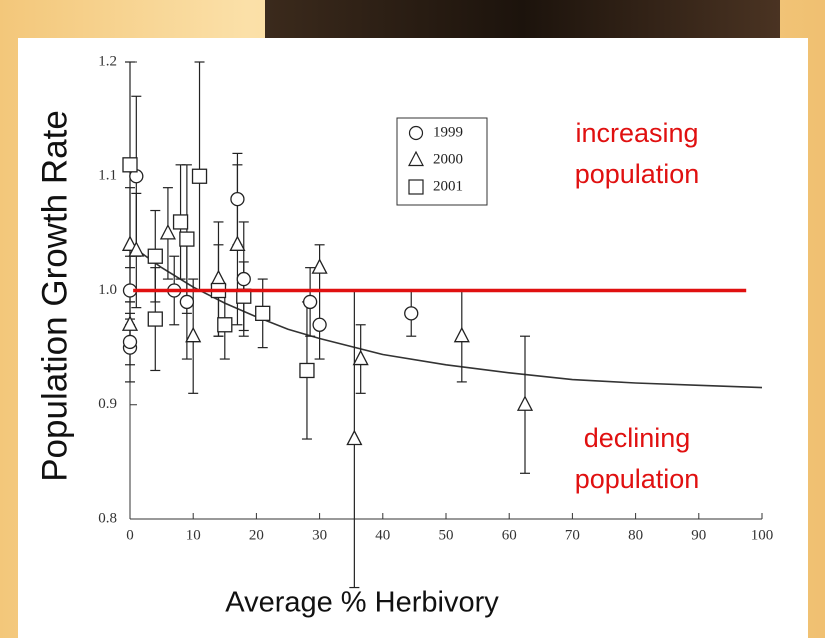  I want to click on x-tick-label: 10, so click(193, 535).